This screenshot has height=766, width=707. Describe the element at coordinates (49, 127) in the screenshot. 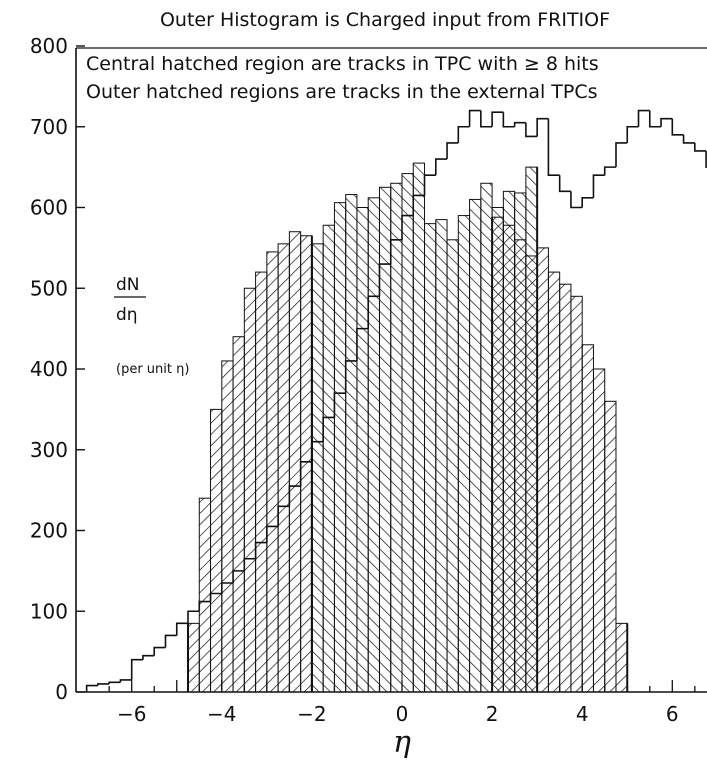

I see `y-tick-label: 700` at that location.